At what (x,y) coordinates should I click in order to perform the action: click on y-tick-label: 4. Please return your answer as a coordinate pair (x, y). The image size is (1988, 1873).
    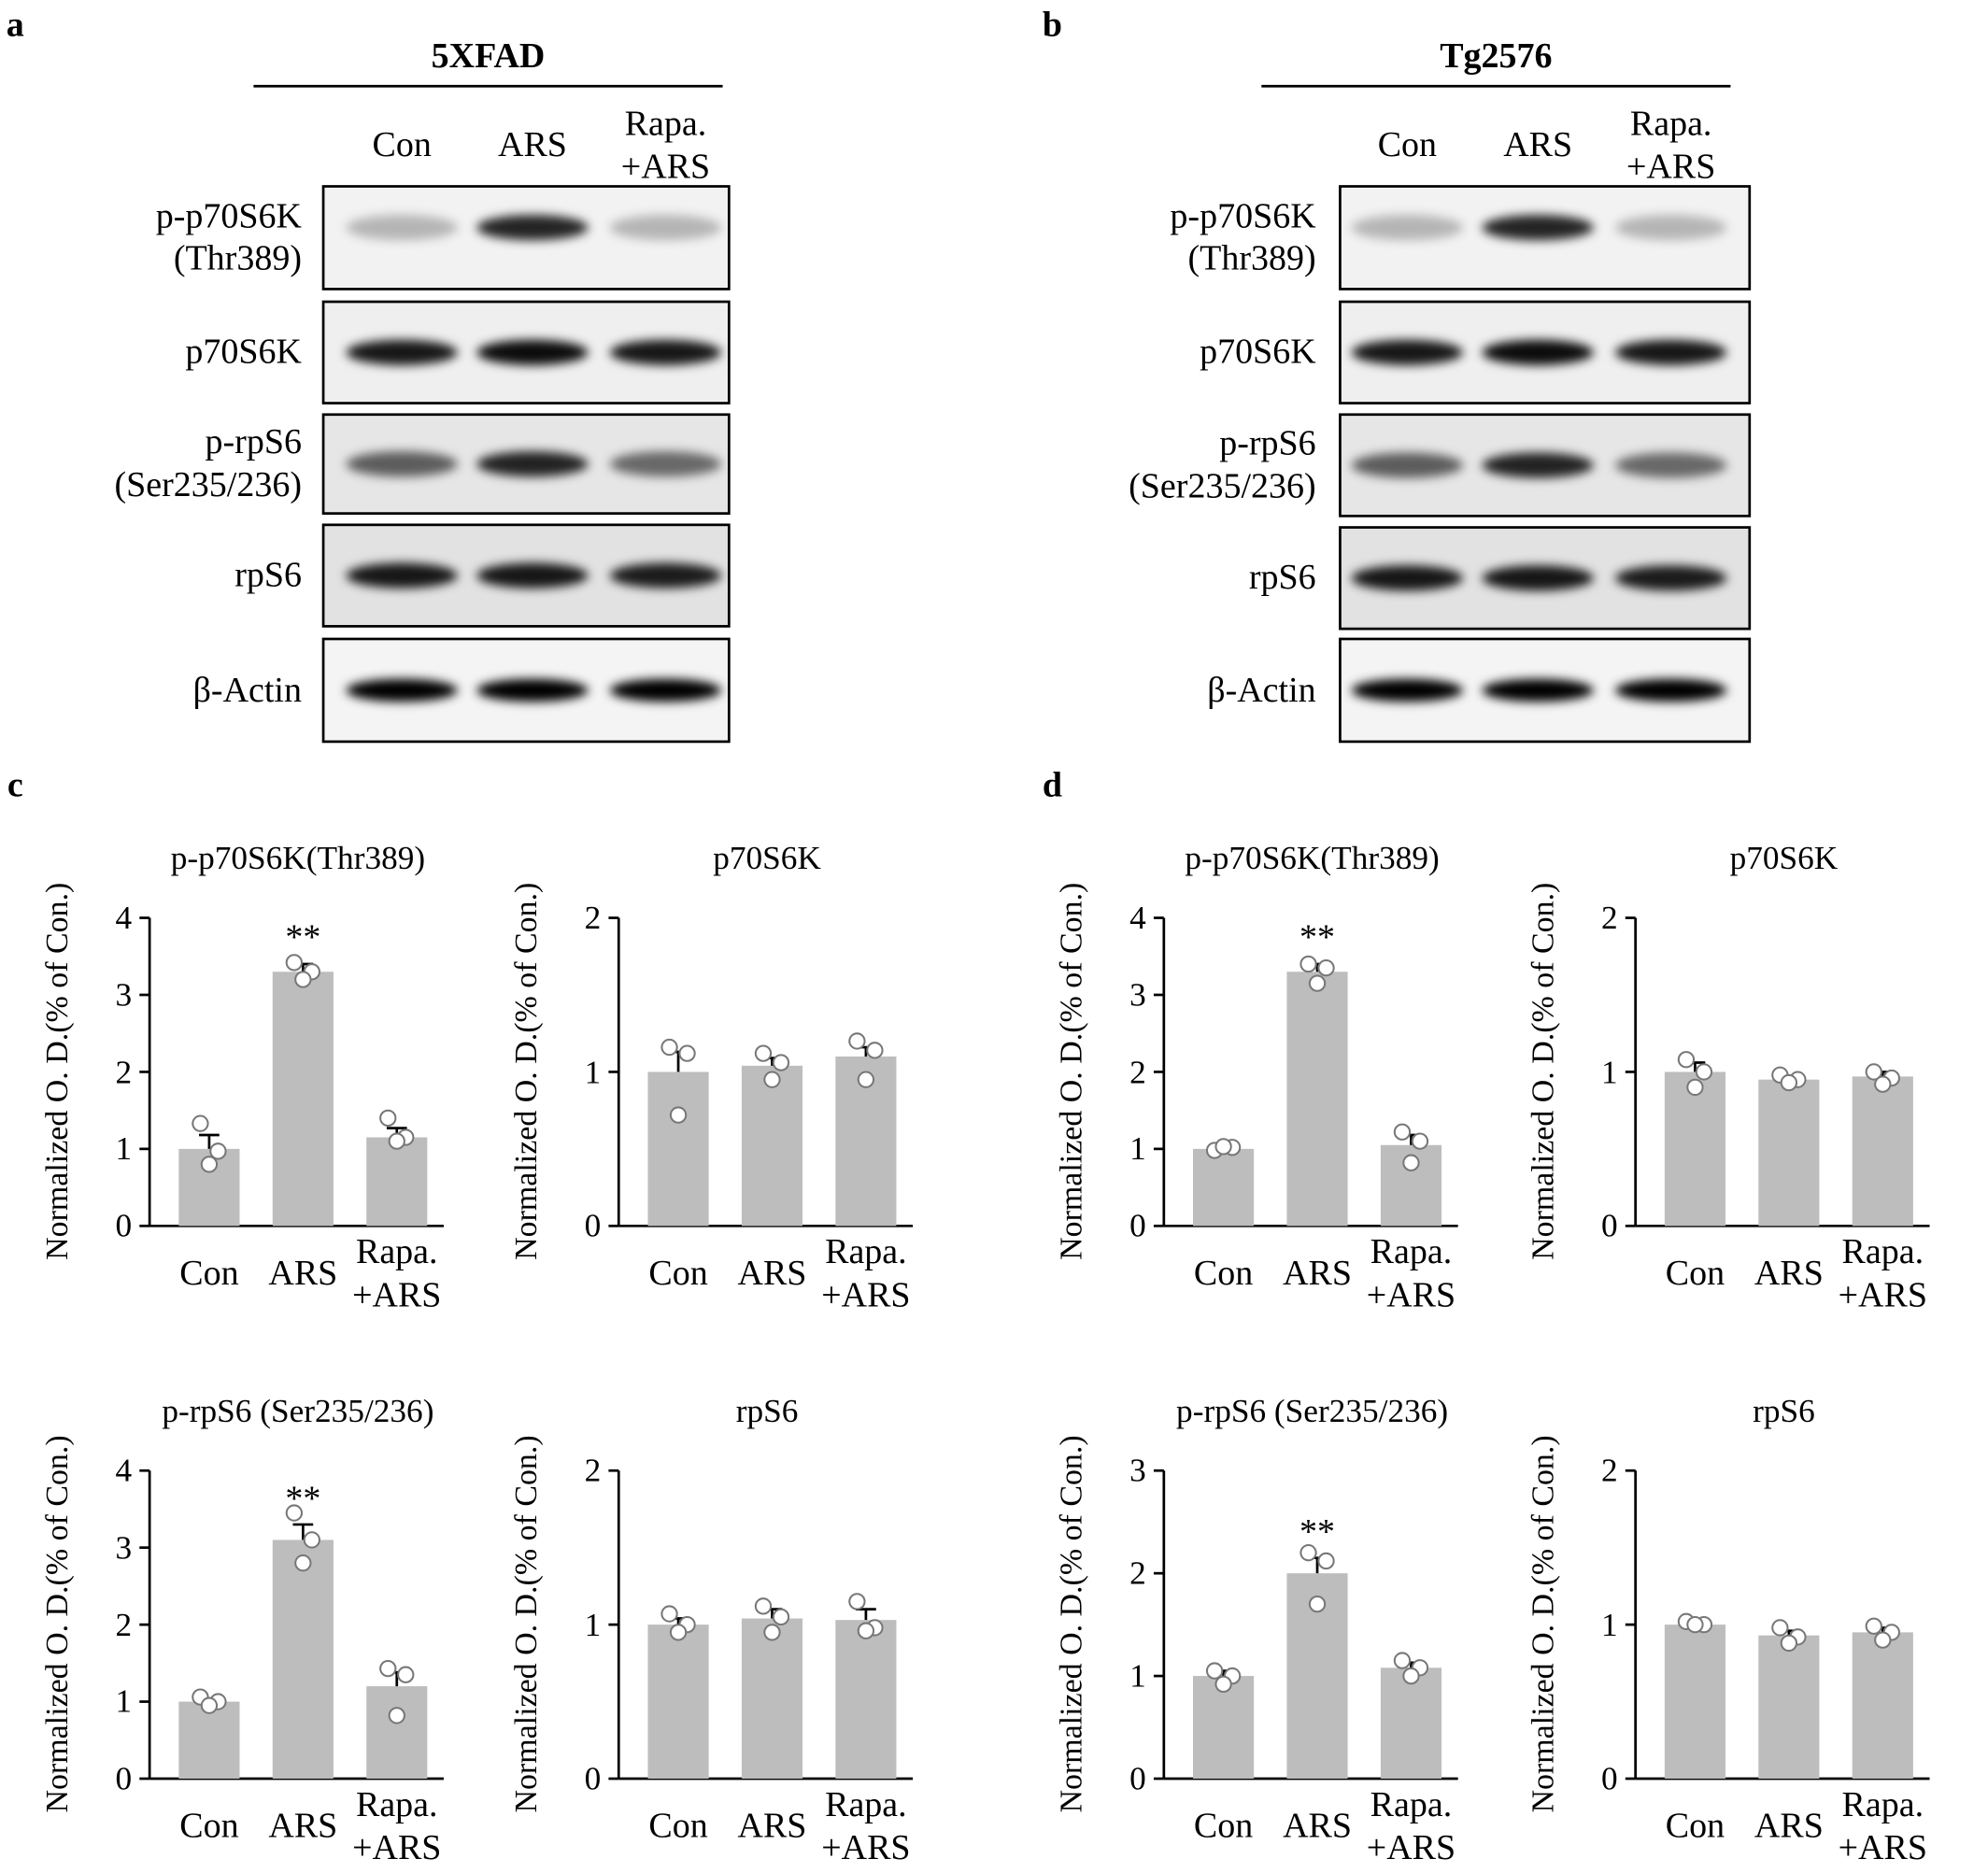
    Looking at the image, I should click on (124, 918).